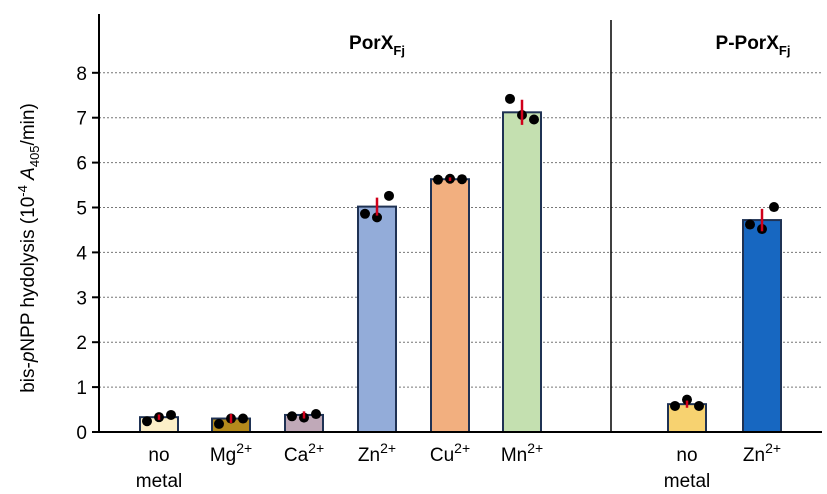 Image resolution: width=827 pixels, height=494 pixels. Describe the element at coordinates (231, 453) in the screenshot. I see `category-label: Mg2+` at that location.